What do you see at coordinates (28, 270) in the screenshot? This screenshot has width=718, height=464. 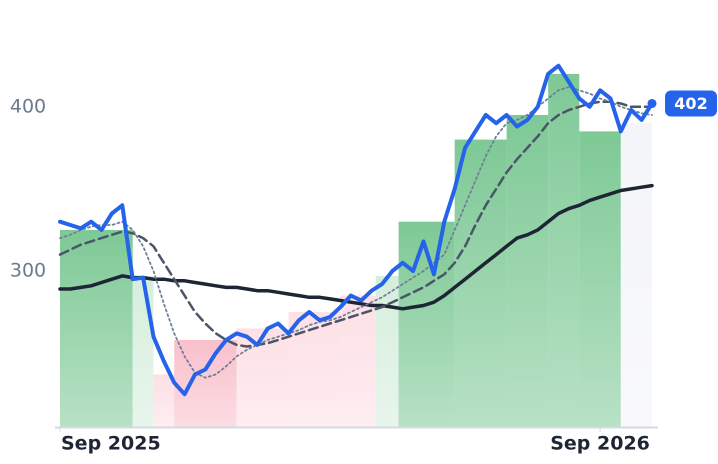 I see `y-tick-label: 300` at bounding box center [28, 270].